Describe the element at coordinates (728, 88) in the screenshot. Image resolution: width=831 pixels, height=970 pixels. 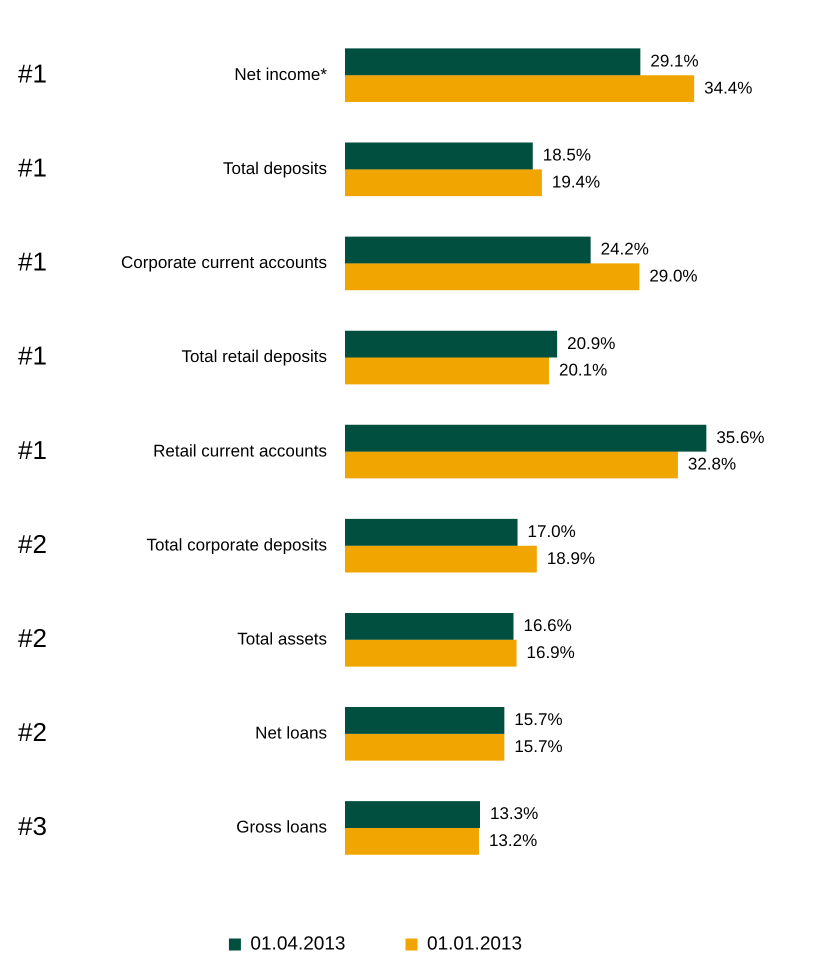
I see `data-label: 34.4%` at that location.